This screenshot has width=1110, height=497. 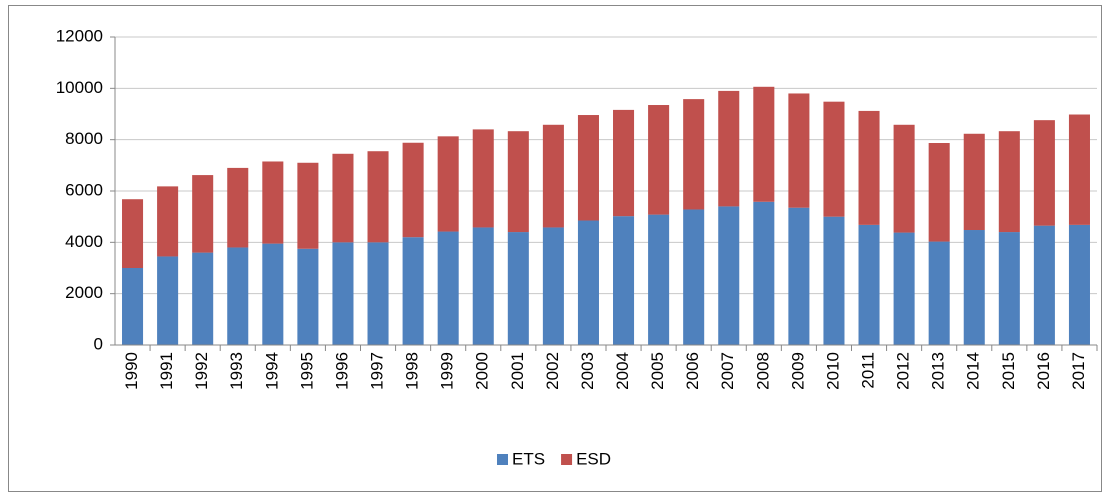 I want to click on x-tick-label: 2016, so click(x=1043, y=371).